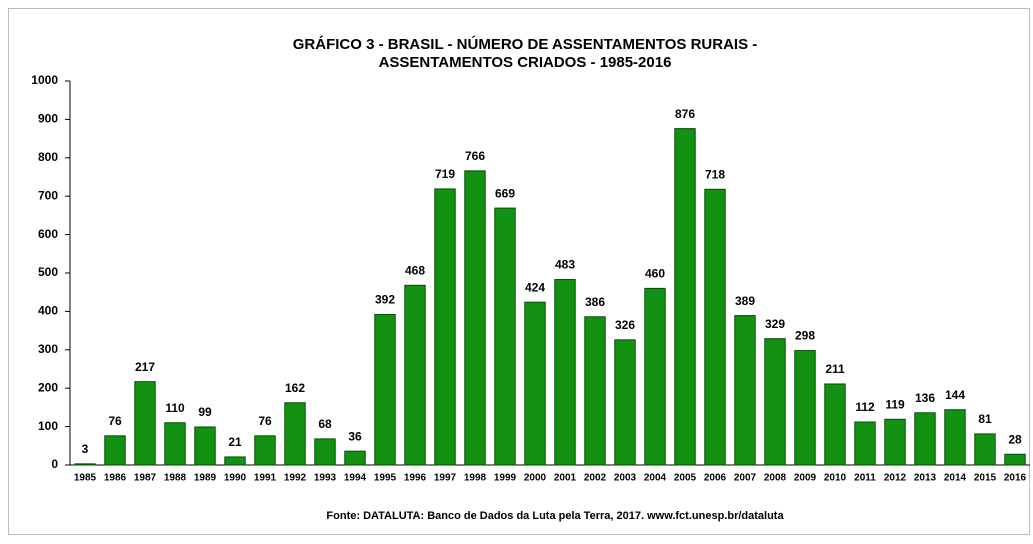 This screenshot has height=544, width=1033. What do you see at coordinates (54, 464) in the screenshot?
I see `y-tick-label: 0` at bounding box center [54, 464].